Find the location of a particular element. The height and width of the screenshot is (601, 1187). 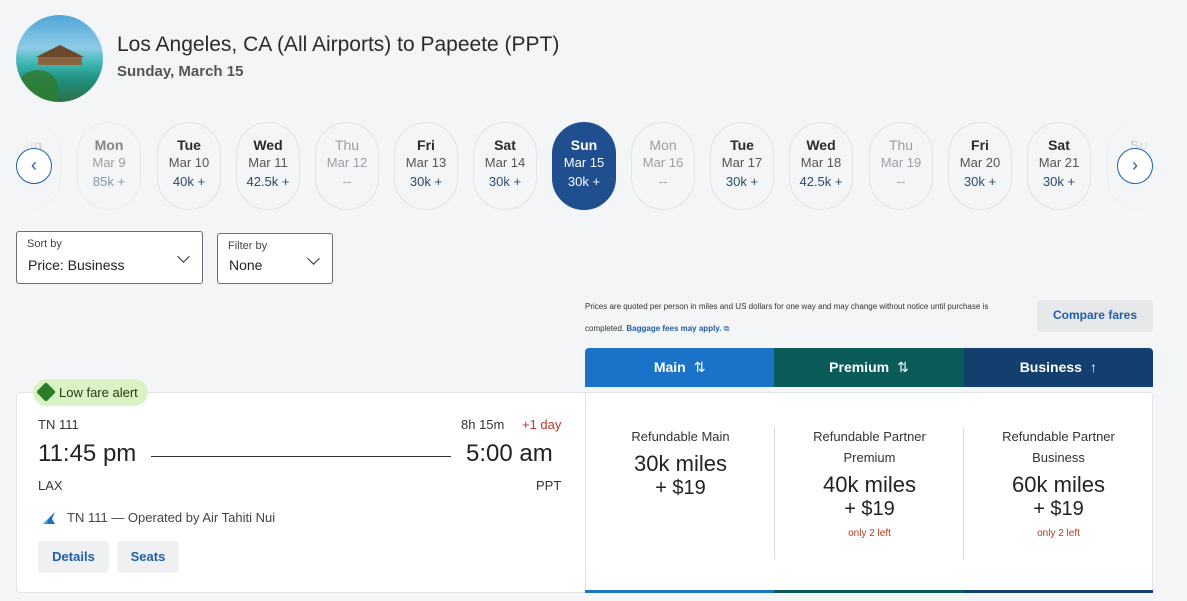

departure-airport: LAX is located at coordinates (50, 485).